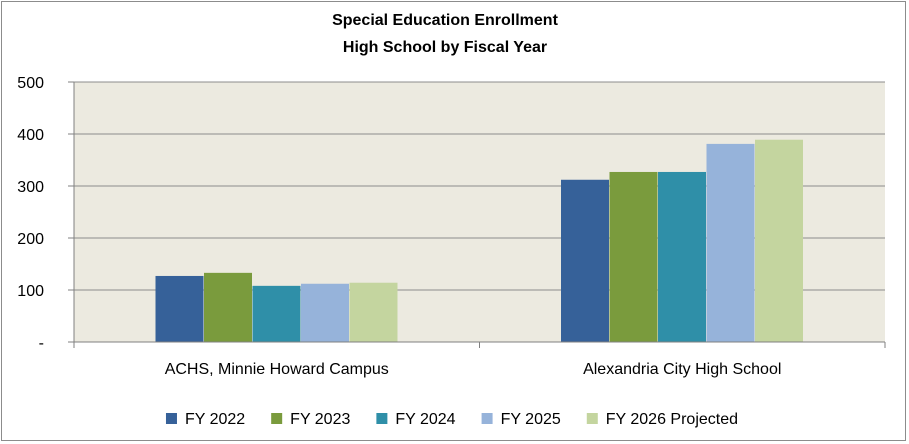  I want to click on legend-label: FY 2025, so click(531, 419).